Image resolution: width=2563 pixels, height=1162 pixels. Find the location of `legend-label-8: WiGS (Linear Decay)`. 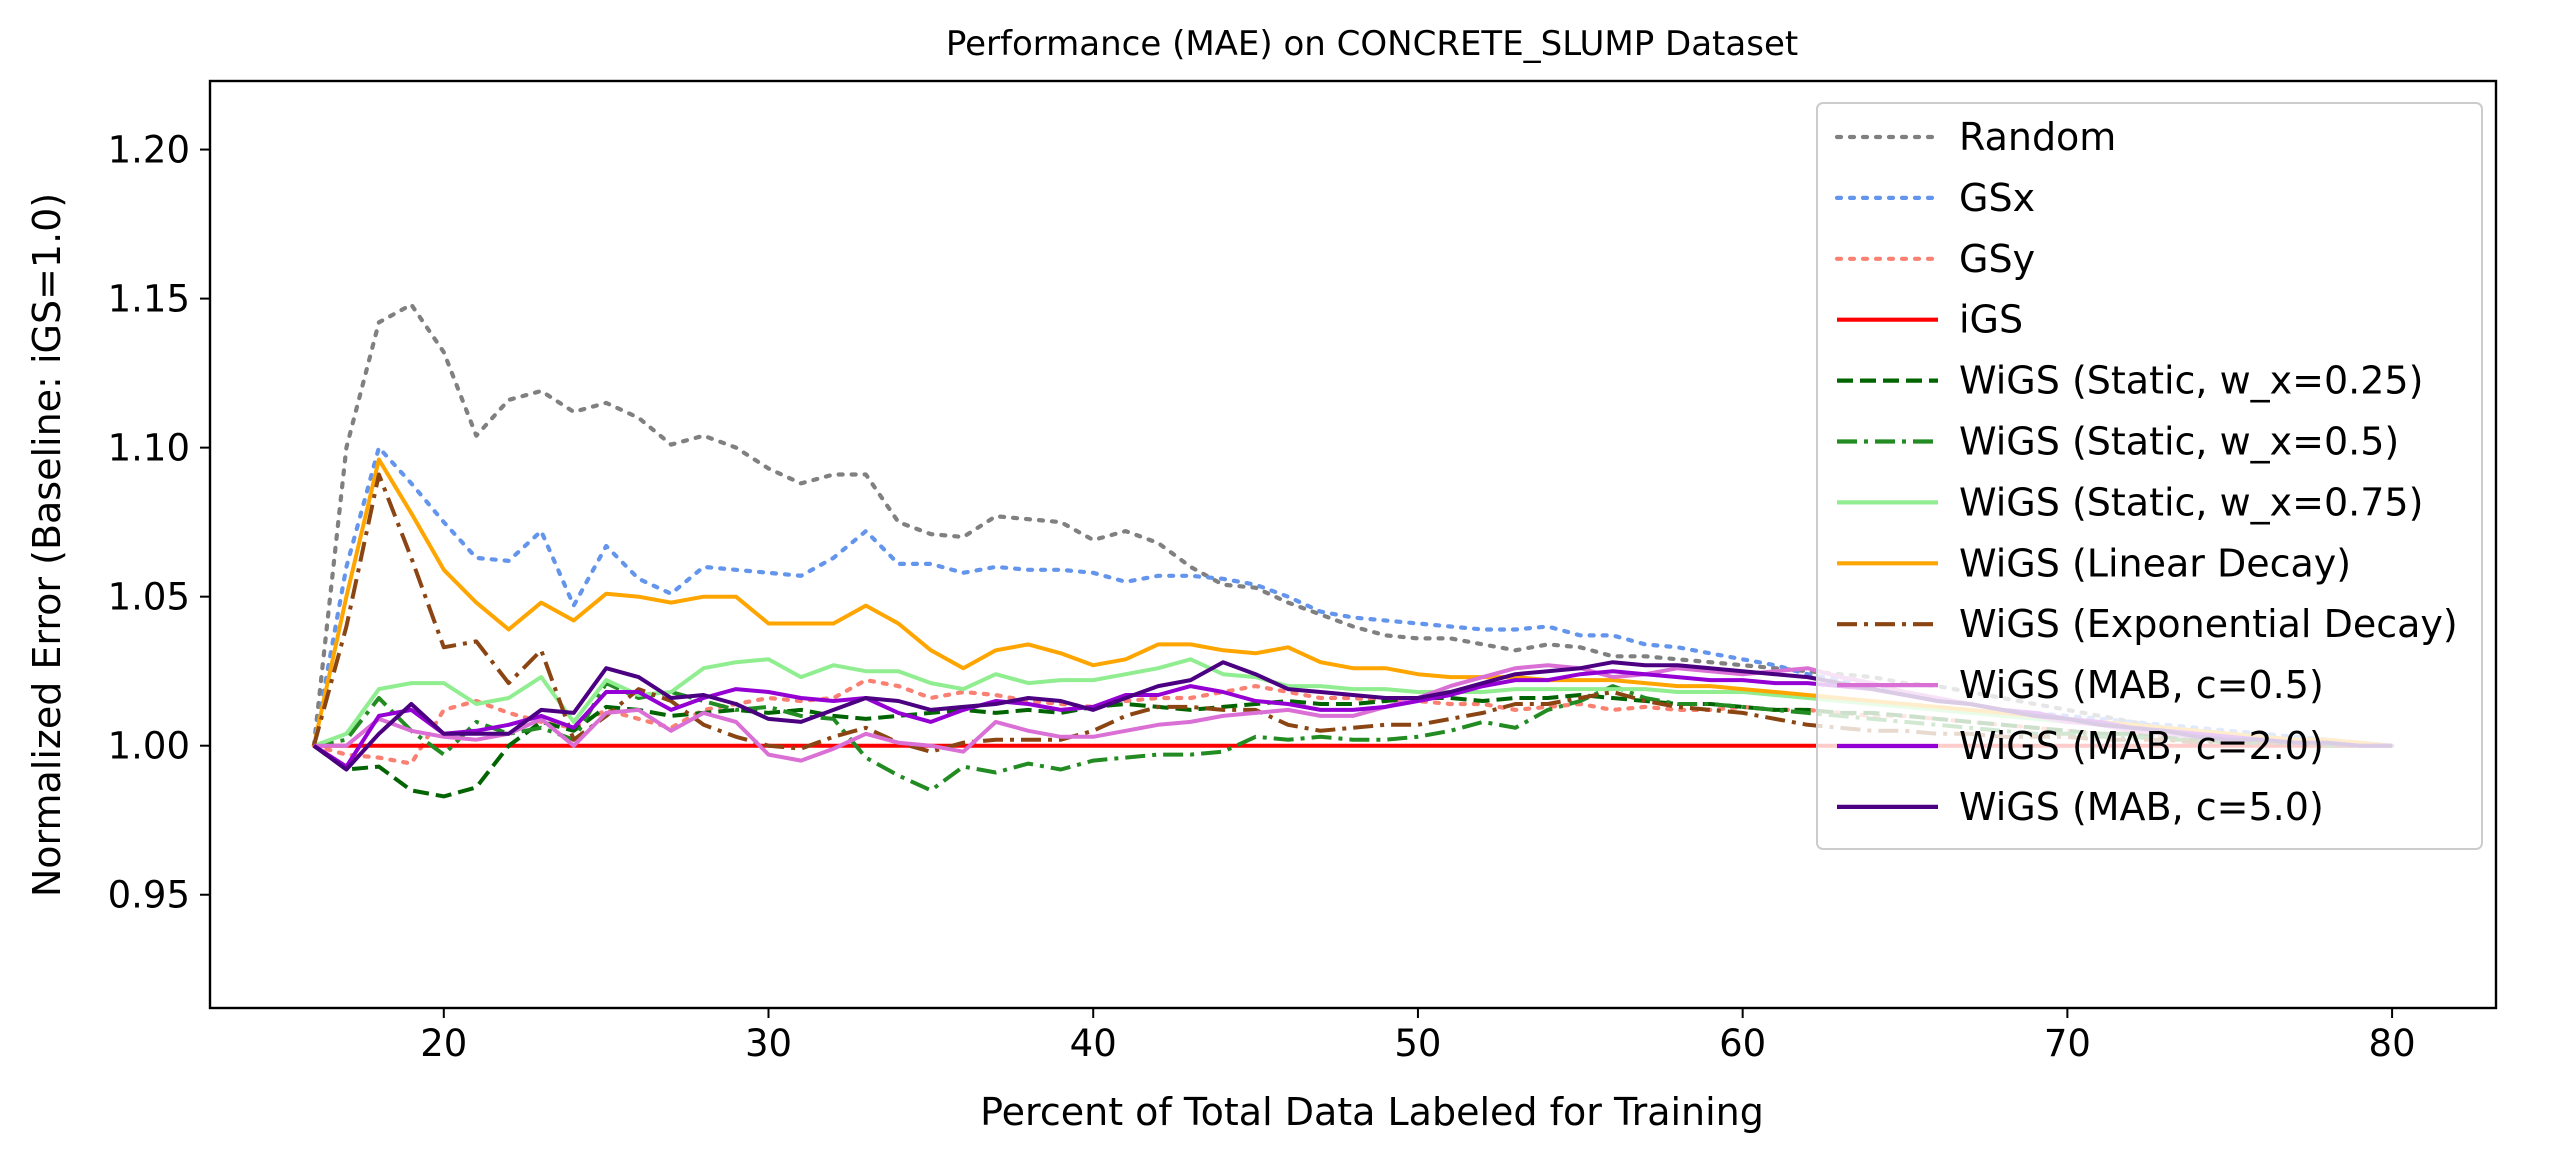

legend-label-8: WiGS (Linear Decay) is located at coordinates (2155, 563).